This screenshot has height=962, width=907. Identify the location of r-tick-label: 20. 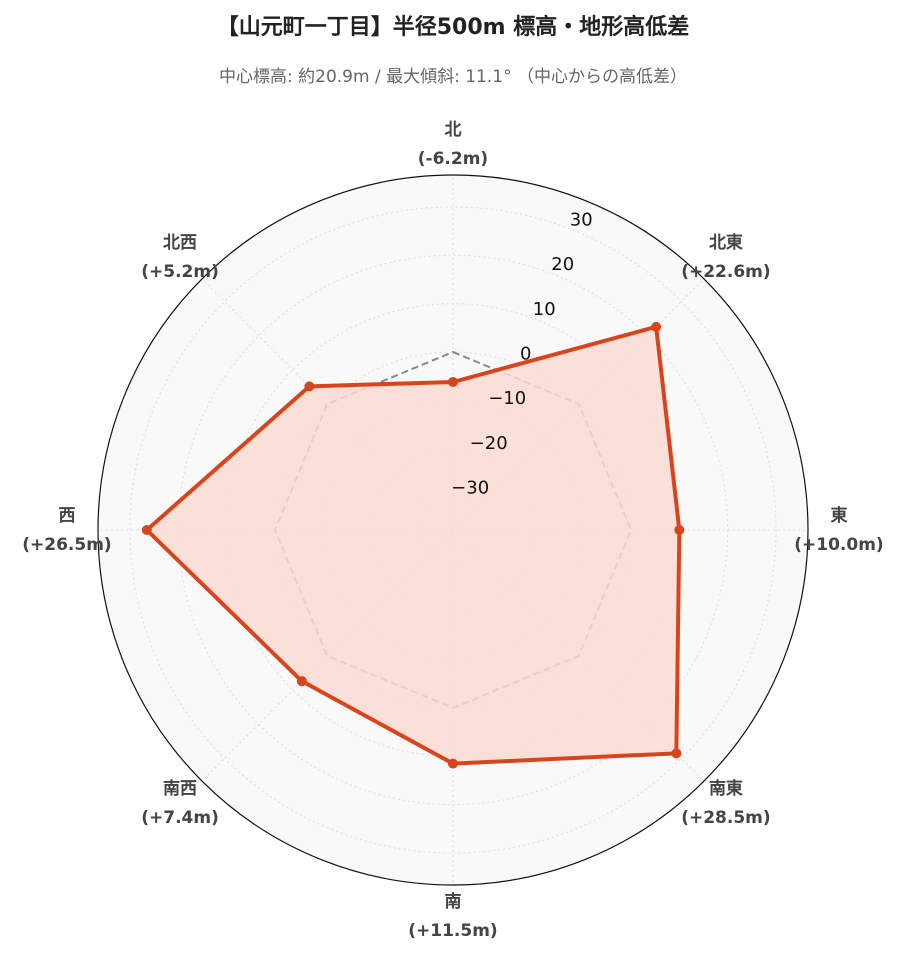
(562, 264).